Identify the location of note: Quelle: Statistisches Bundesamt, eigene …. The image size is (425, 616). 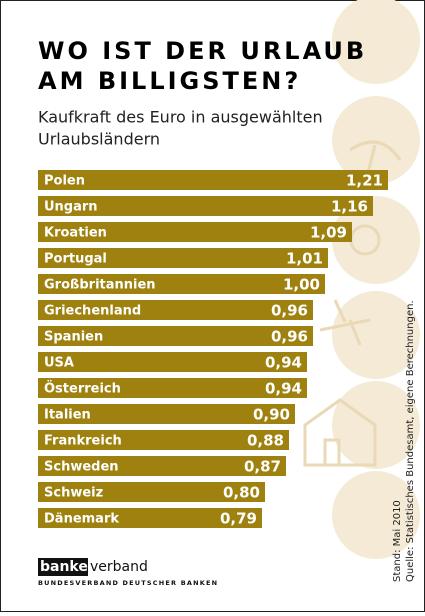
(410, 441).